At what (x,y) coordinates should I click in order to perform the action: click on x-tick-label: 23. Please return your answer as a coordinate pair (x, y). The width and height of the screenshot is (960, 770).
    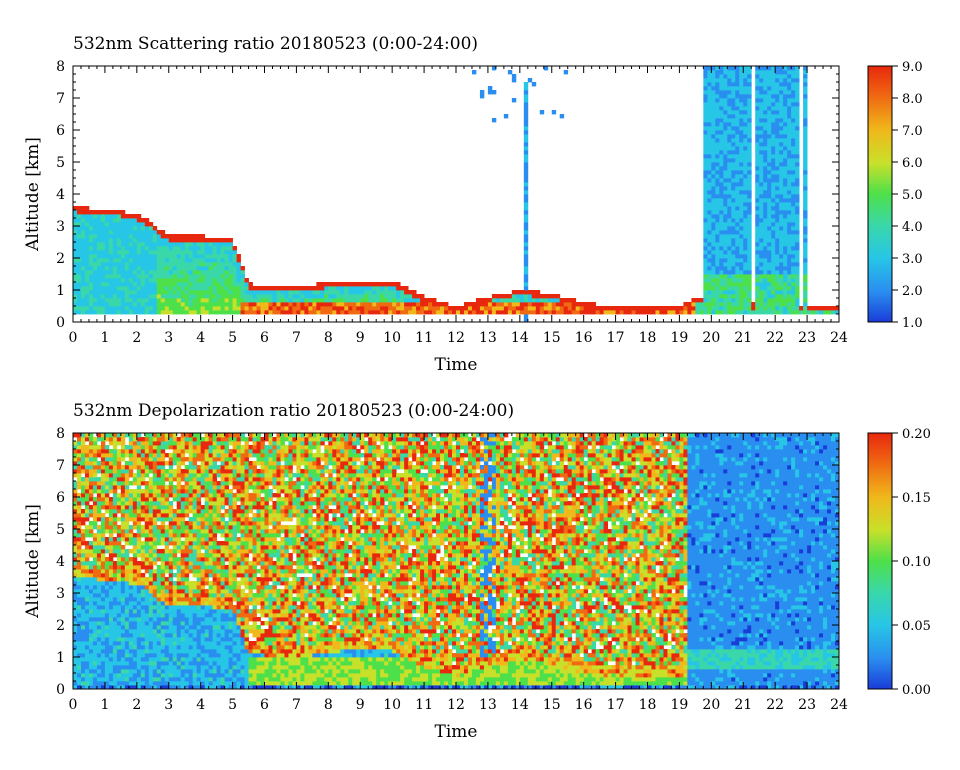
    Looking at the image, I should click on (807, 338).